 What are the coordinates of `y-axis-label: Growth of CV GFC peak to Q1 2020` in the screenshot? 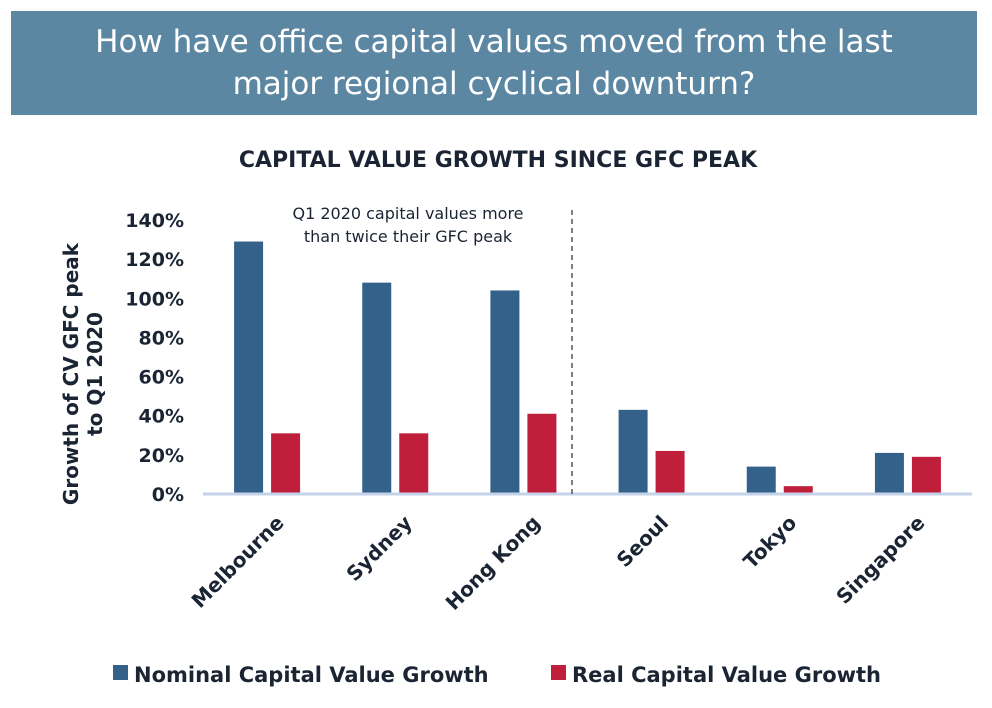 It's located at (83, 373).